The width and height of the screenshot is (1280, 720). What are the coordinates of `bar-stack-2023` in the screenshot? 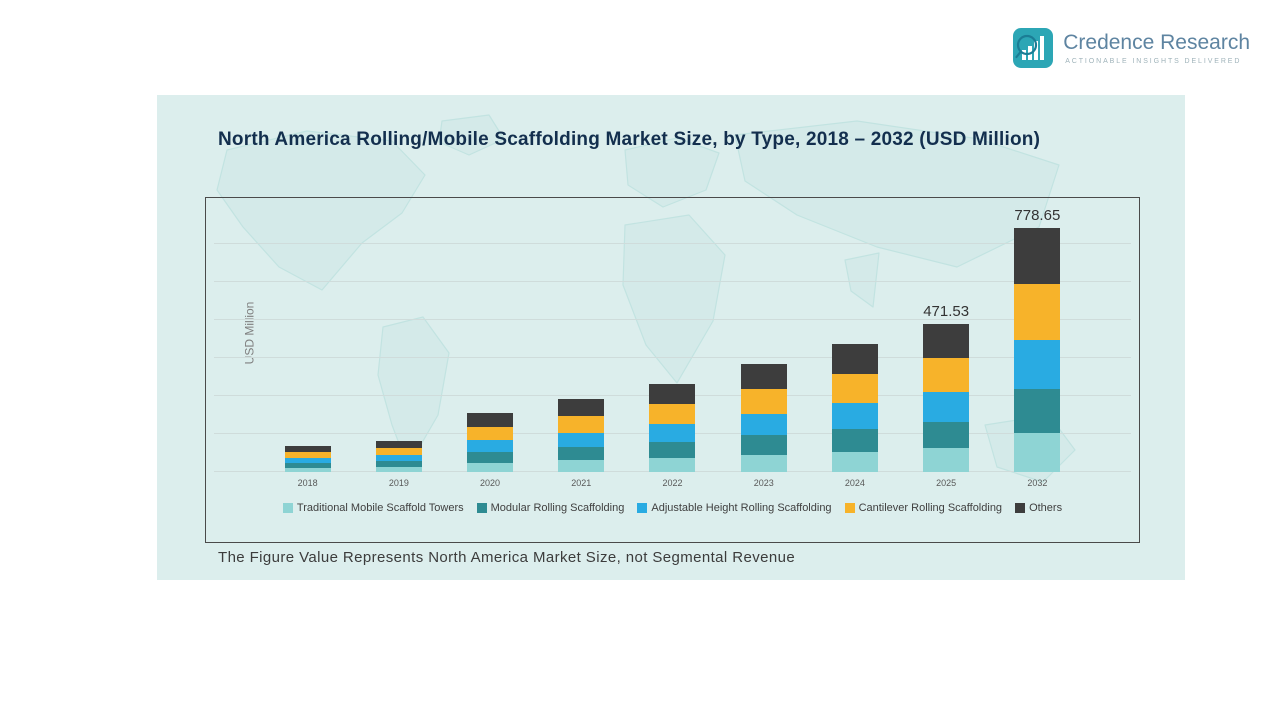 It's located at (763, 417).